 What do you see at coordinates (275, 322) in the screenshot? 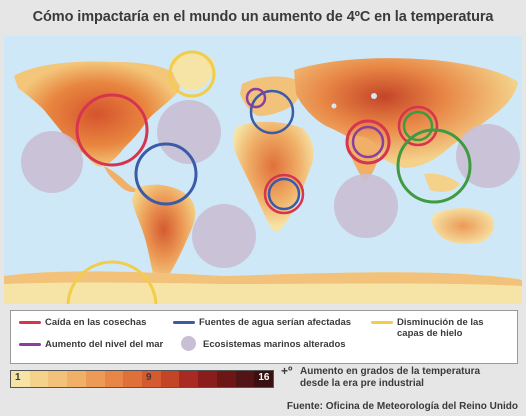
I see `legend-agua-label: Fuentes de agua serían afectadas` at bounding box center [275, 322].